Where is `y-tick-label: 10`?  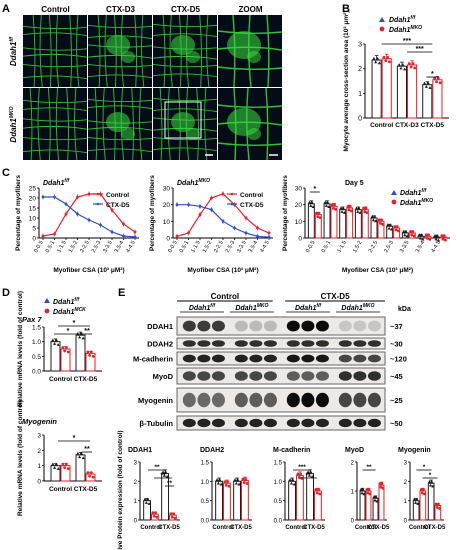
y-tick-label: 10 is located at coordinates (299, 222).